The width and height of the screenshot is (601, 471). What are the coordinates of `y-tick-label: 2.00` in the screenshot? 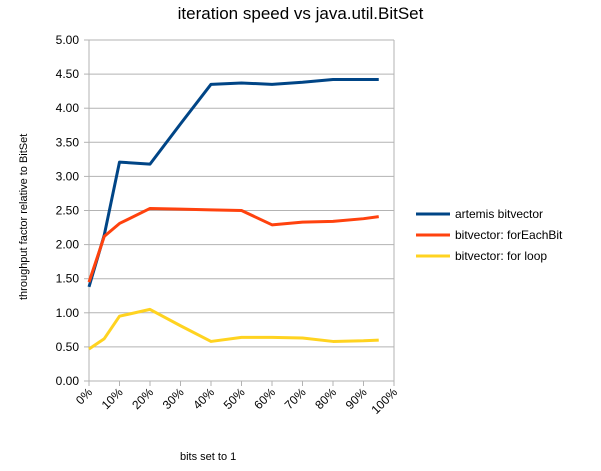 It's located at (68, 245).